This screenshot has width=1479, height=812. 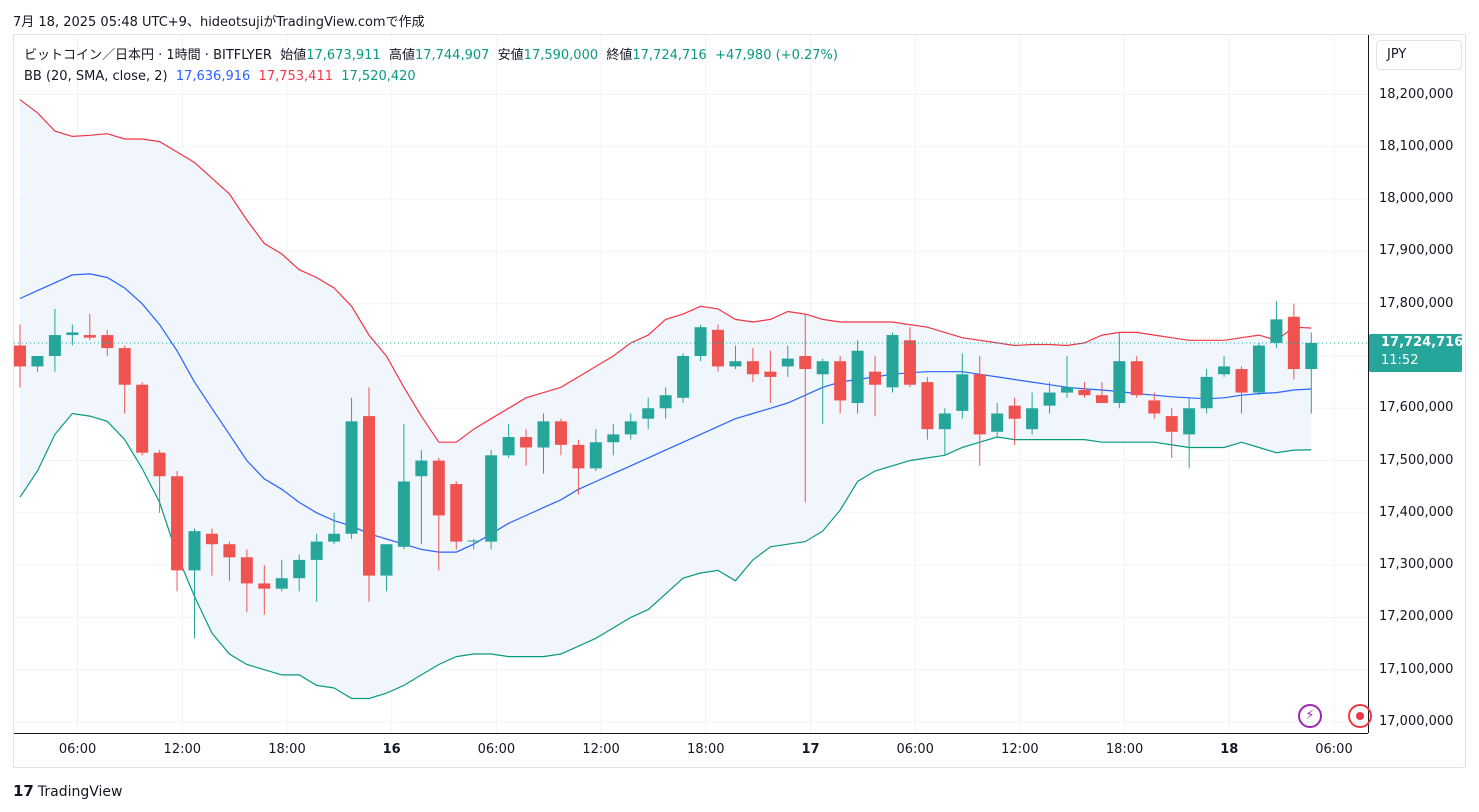 What do you see at coordinates (343, 55) in the screenshot?
I see `open-value: 17,673,911` at bounding box center [343, 55].